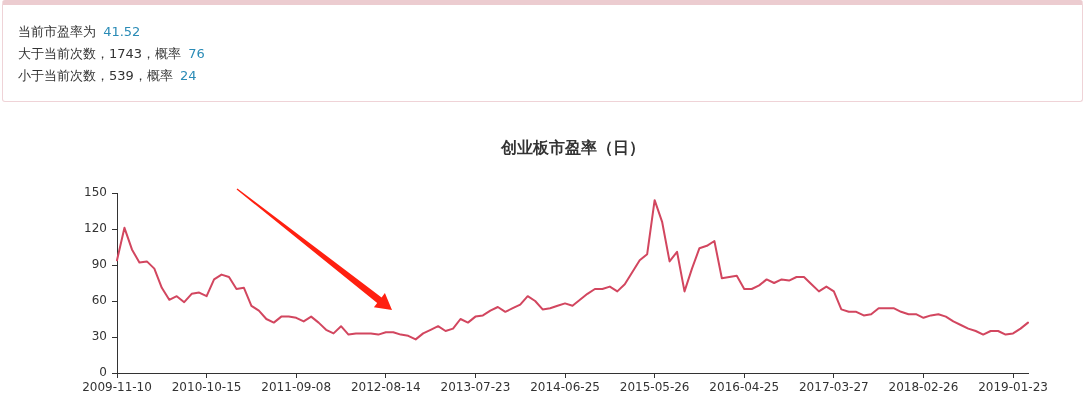 The image size is (1087, 420). Describe the element at coordinates (99, 264) in the screenshot. I see `y-tick-label: 90` at that location.